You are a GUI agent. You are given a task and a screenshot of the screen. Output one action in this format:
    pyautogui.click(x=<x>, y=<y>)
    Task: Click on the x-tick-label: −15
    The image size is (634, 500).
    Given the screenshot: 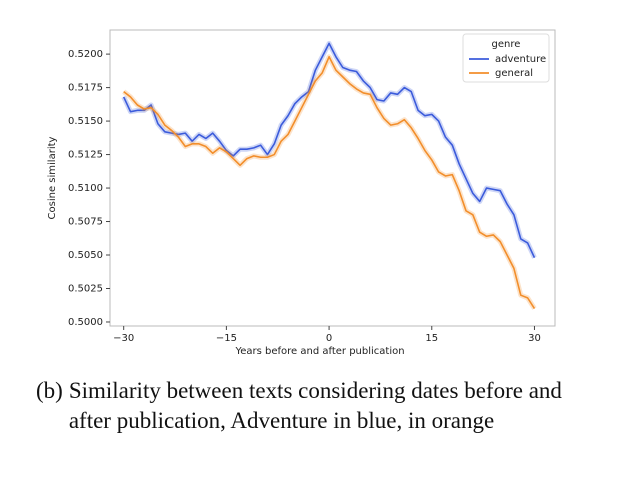 What is the action you would take?
    pyautogui.click(x=226, y=338)
    